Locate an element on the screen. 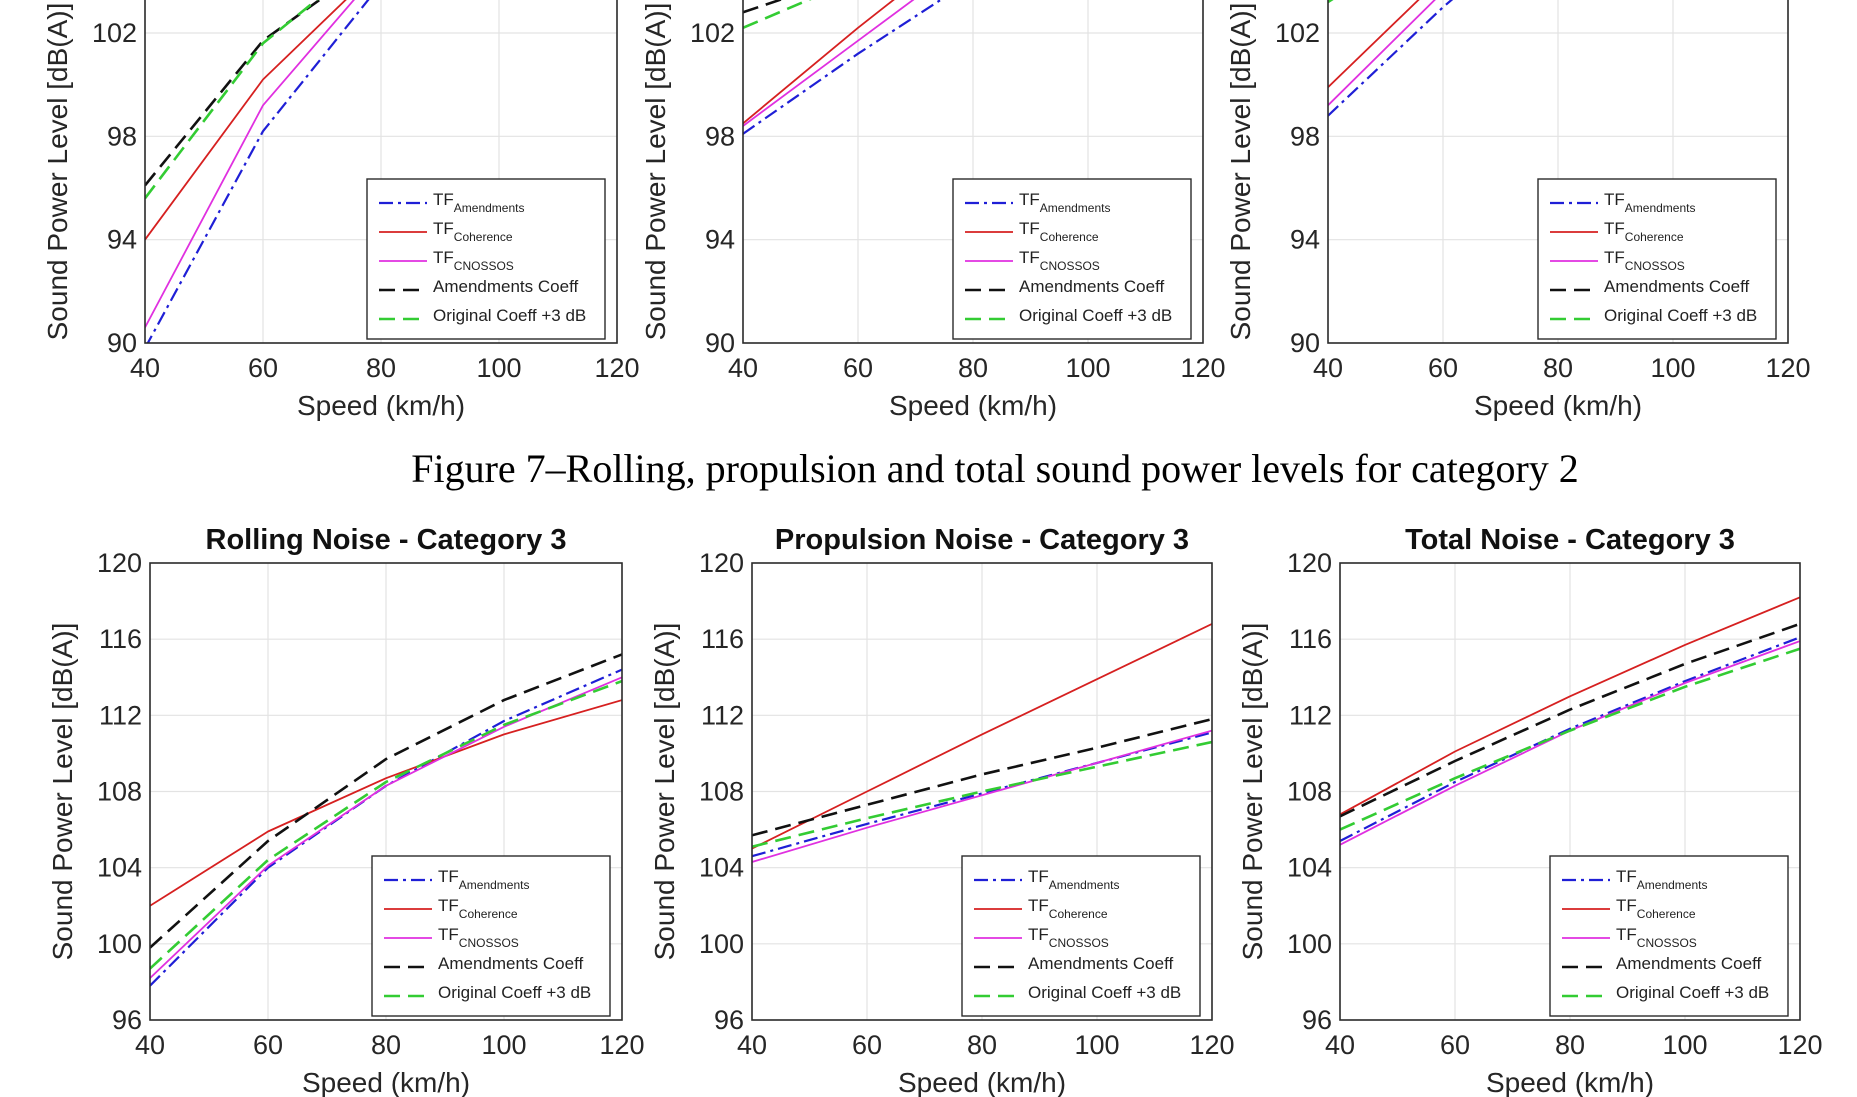  y-tick-label: 112 is located at coordinates (1310, 715).